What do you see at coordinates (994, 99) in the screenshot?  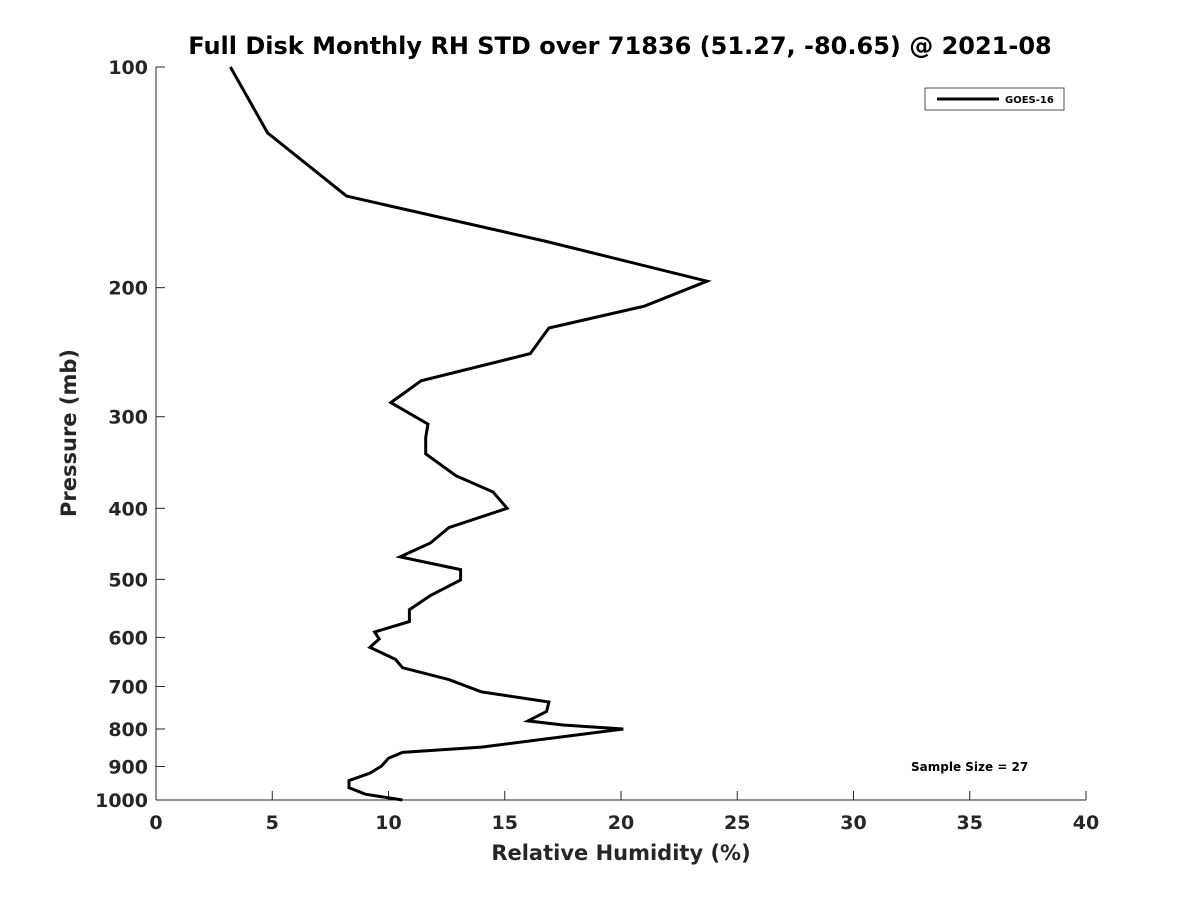 I see `legend: GOES-16` at bounding box center [994, 99].